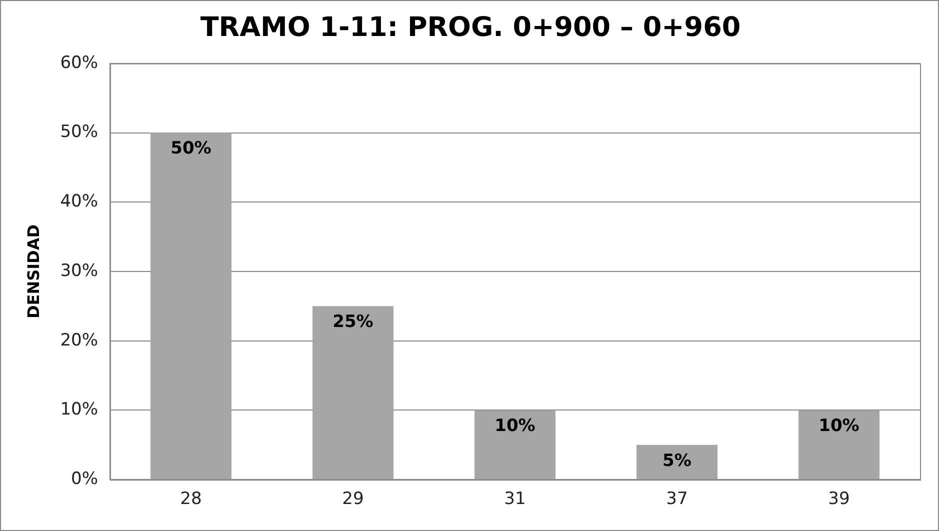 This screenshot has height=531, width=939. Describe the element at coordinates (79, 270) in the screenshot. I see `y-tick-label: 30%` at that location.